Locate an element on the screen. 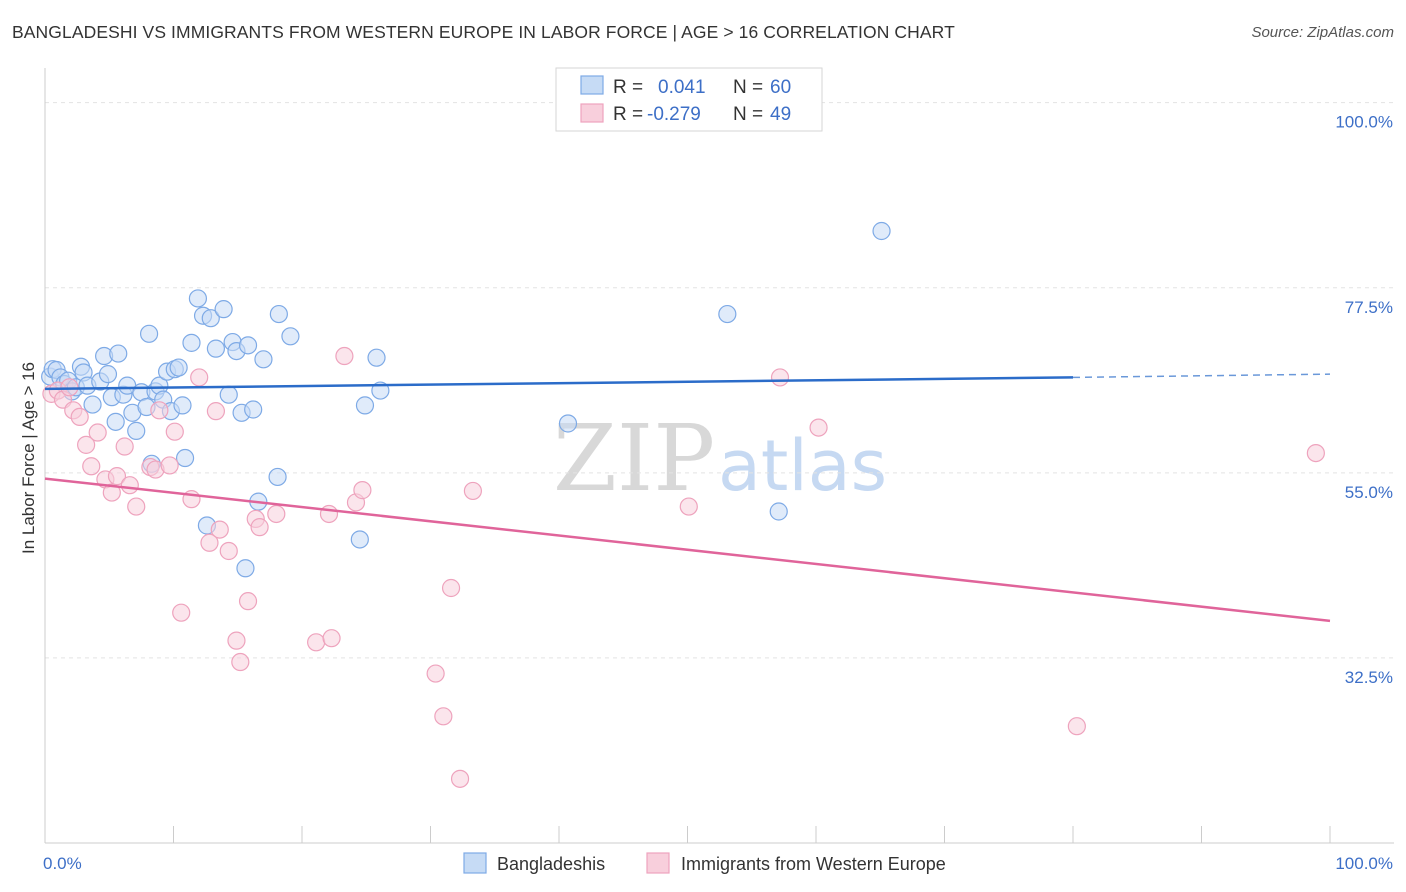  y-tick-labels: 32.5% 55.0% 77.5% 100.0% is located at coordinates (1364, 400).